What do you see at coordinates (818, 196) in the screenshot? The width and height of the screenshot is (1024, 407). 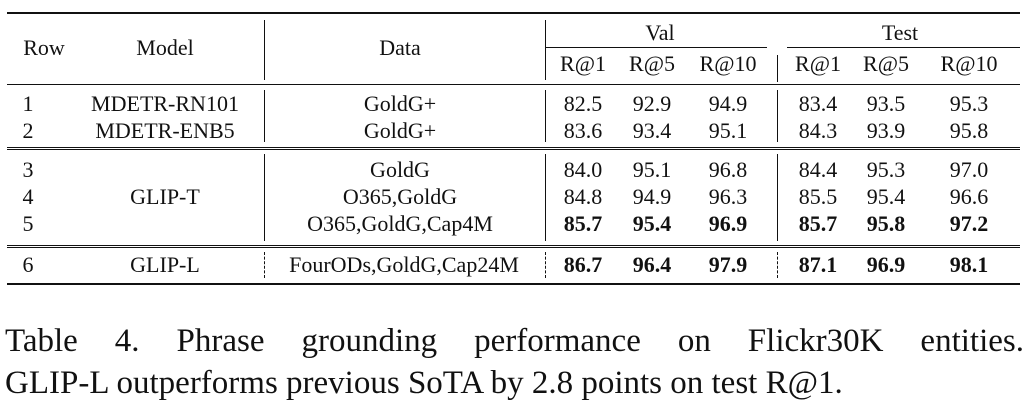 I see `row4-test-r1: 85.5` at bounding box center [818, 196].